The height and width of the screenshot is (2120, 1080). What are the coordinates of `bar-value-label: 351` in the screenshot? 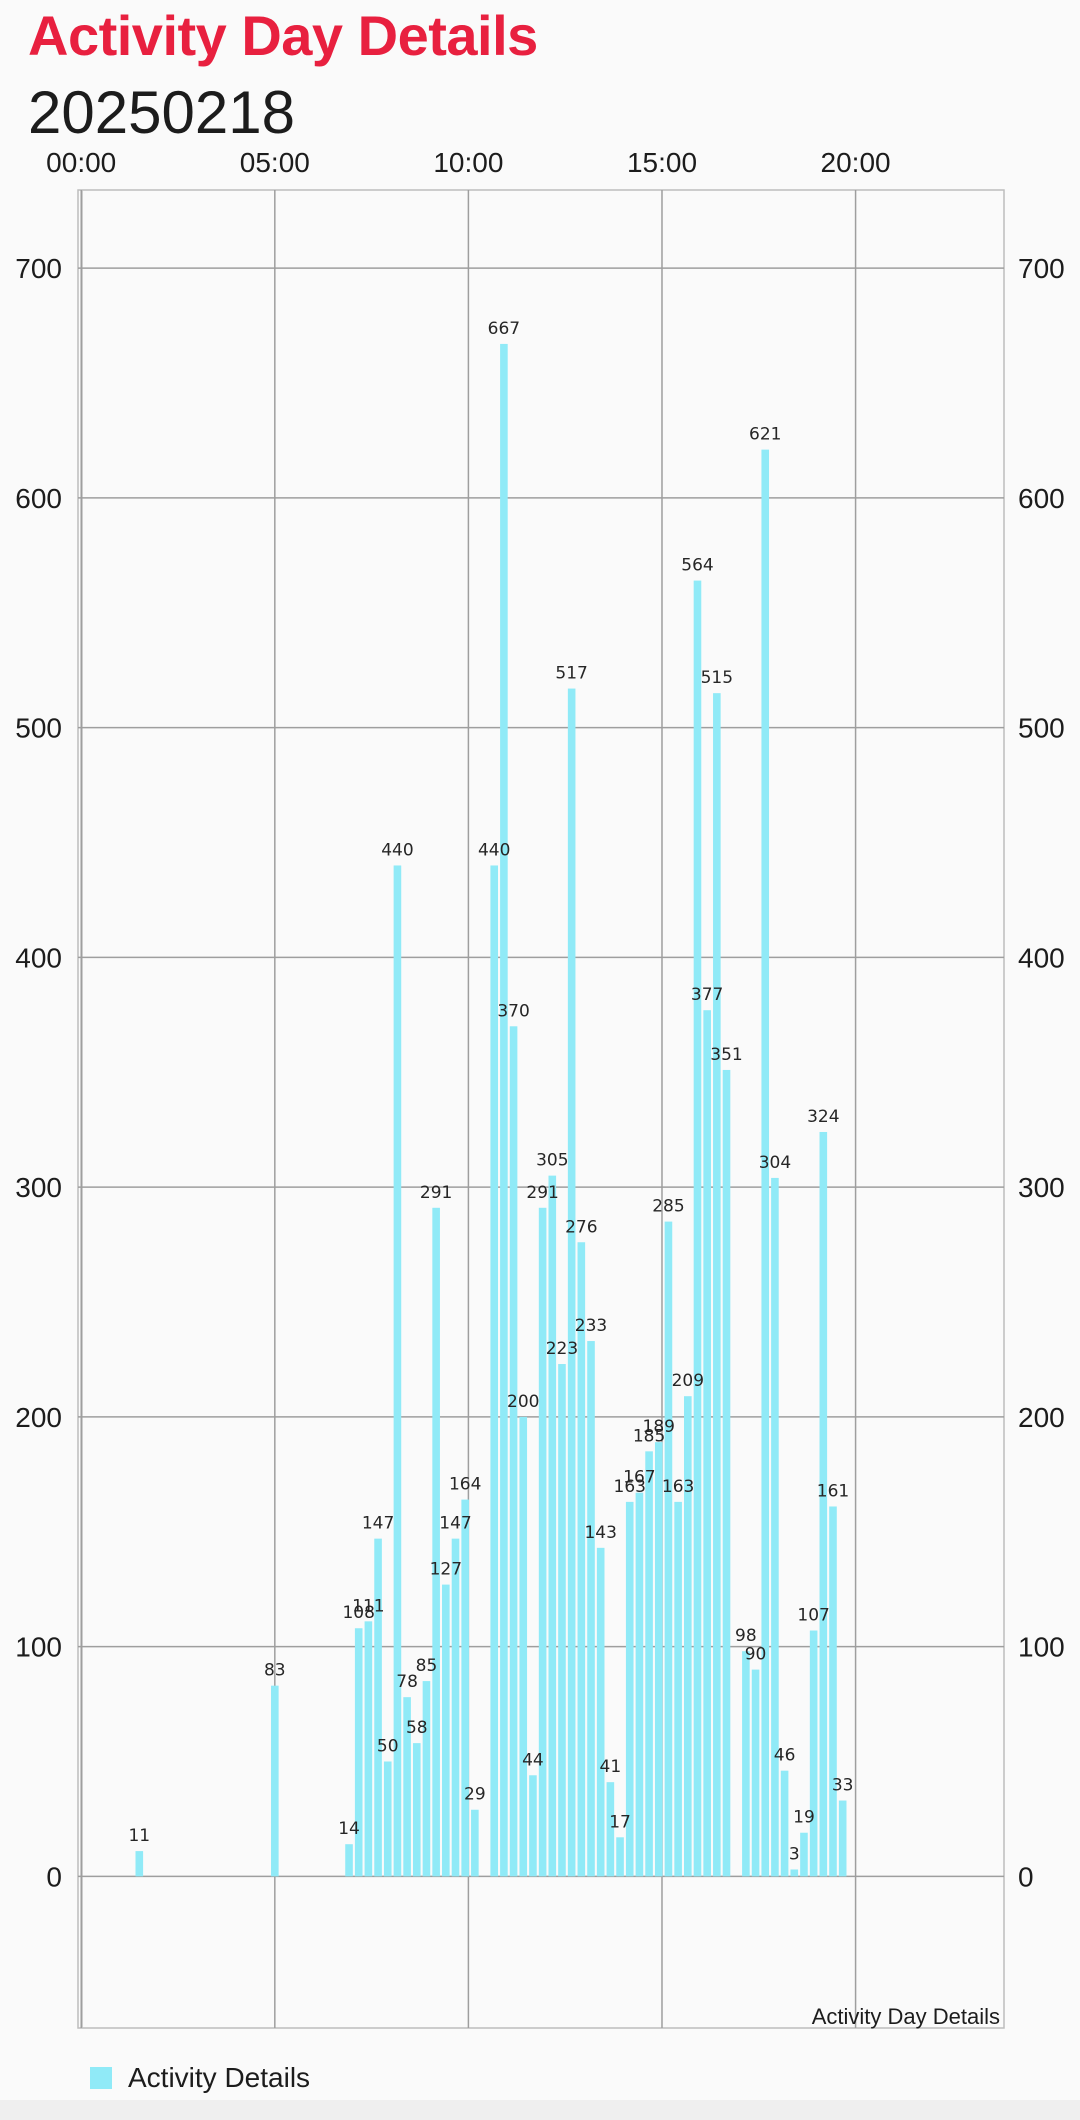 It's located at (726, 1055).